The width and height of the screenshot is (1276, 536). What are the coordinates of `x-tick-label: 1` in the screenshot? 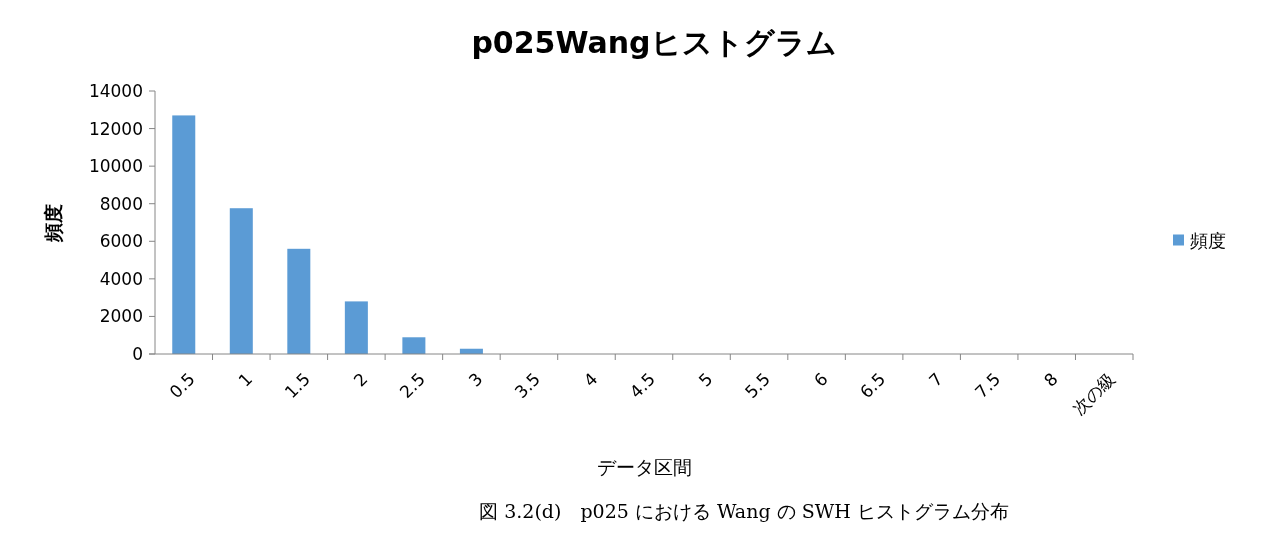 It's located at (245, 379).